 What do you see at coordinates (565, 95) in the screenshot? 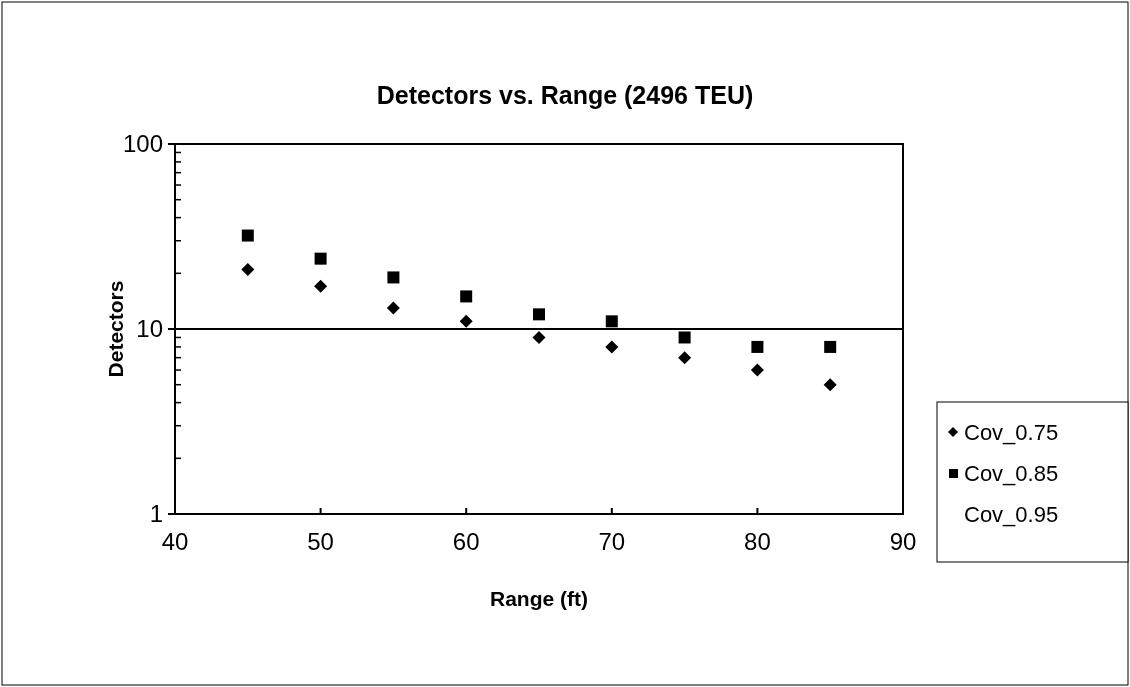
I see `chart-title: Detectors vs. Range (2496 TEU)` at bounding box center [565, 95].